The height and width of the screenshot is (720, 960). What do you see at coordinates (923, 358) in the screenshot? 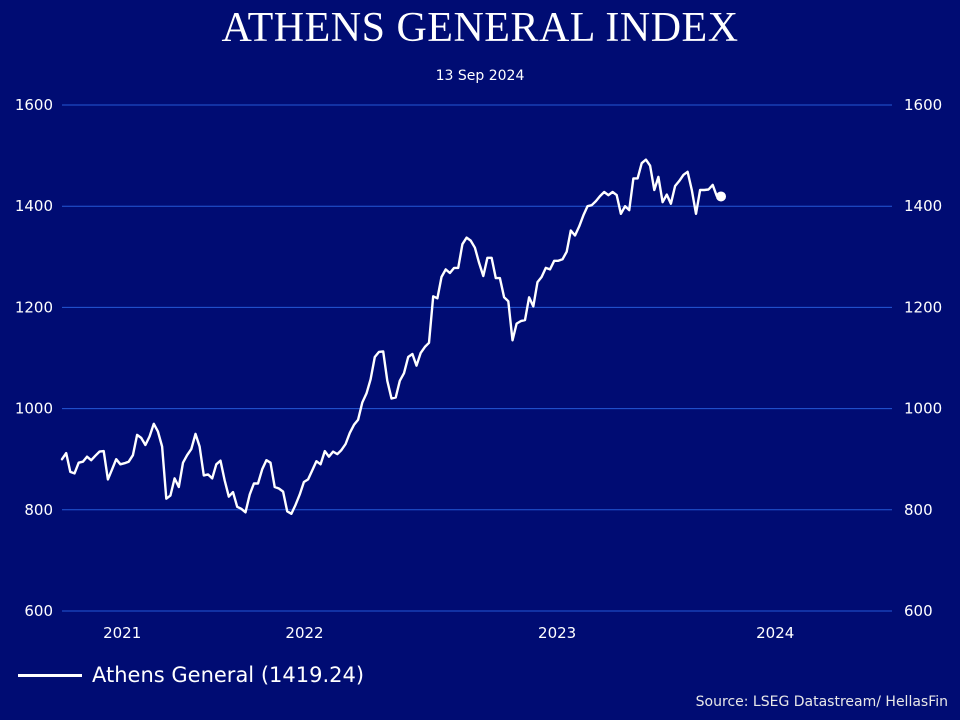
I see `y-axis-right: 600 800 1000 1200 1400 1600` at bounding box center [923, 358].